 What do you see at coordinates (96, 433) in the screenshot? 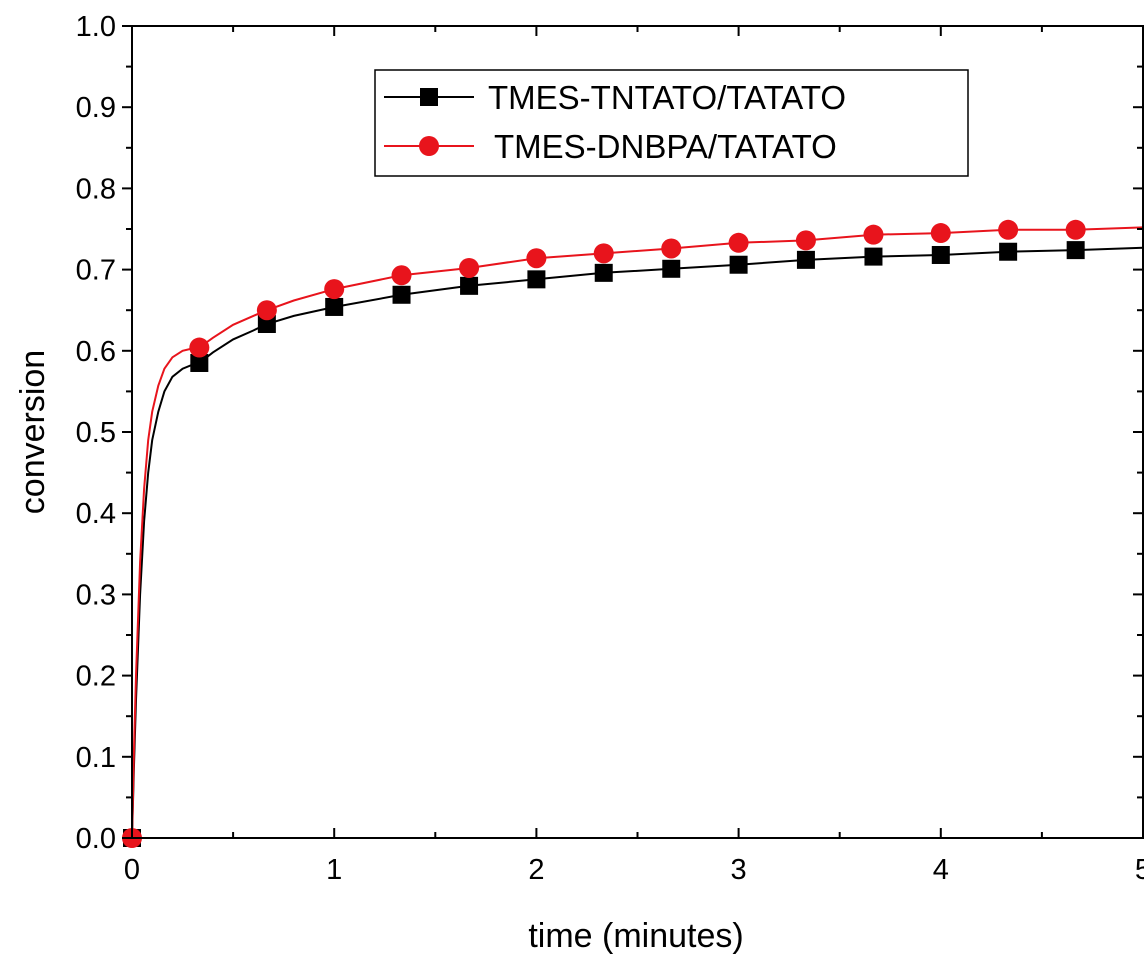
I see `y-tick-label: 0.5` at bounding box center [96, 433].